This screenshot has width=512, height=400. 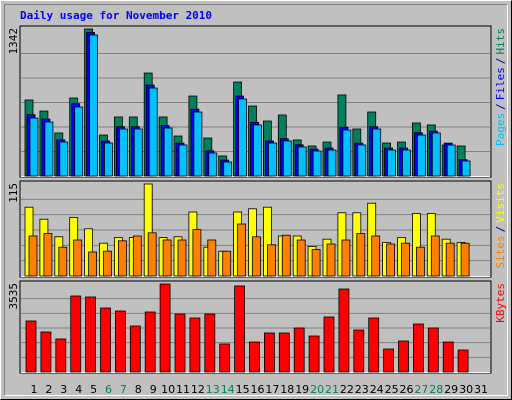 I want to click on x-tick-label: 24, so click(x=377, y=389).